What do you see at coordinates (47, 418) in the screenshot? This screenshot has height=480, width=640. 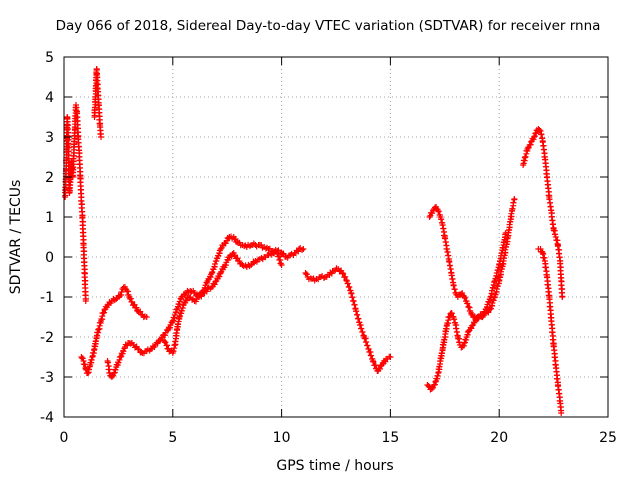 I see `y-tick-label: -4` at bounding box center [47, 418].